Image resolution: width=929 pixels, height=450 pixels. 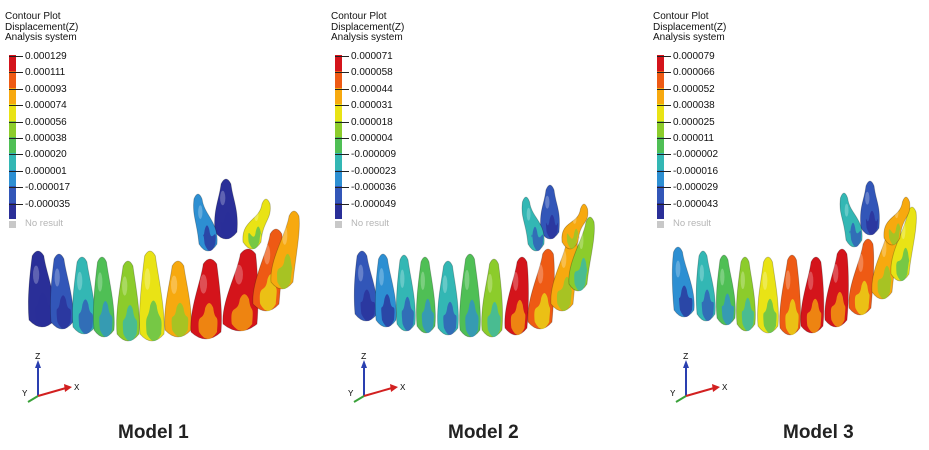 What do you see at coordinates (818, 433) in the screenshot?
I see `model-caption: Model 3` at bounding box center [818, 433].